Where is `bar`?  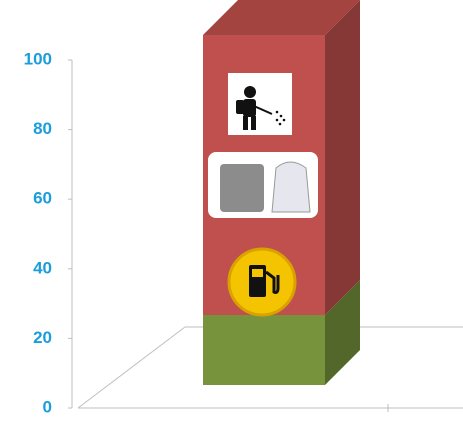 bar is located at coordinates (264, 350).